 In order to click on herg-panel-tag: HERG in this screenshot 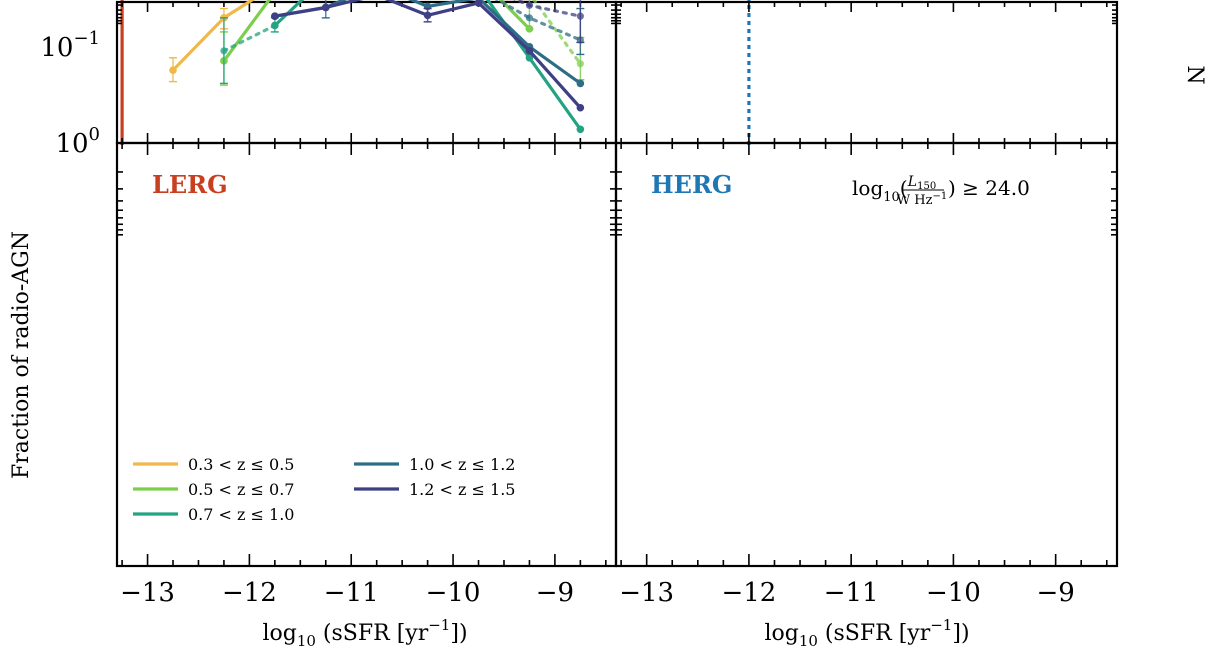, I will do `click(691, 184)`.